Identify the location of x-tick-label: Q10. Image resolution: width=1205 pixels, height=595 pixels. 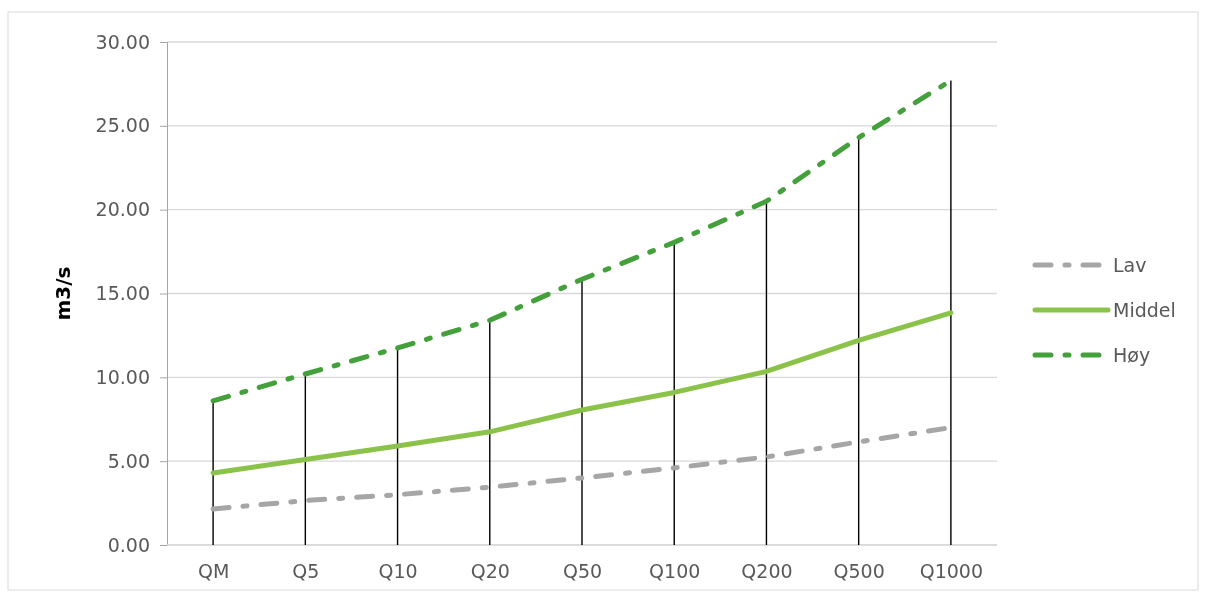
(398, 571).